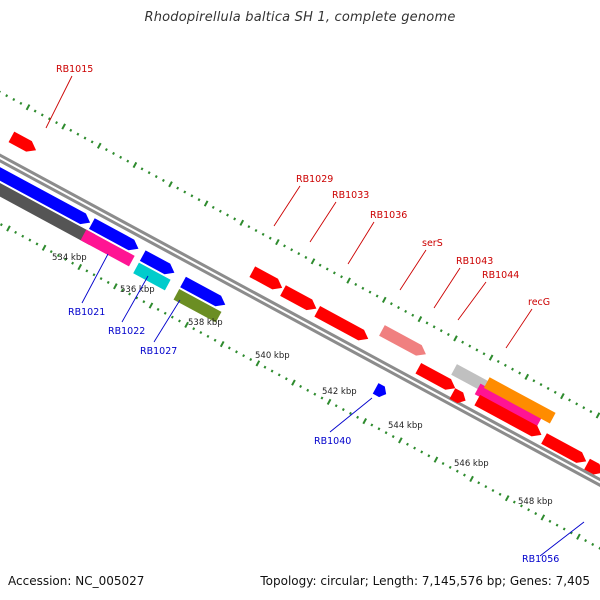  Describe the element at coordinates (500, 275) in the screenshot. I see `gene-label: RB1044` at that location.